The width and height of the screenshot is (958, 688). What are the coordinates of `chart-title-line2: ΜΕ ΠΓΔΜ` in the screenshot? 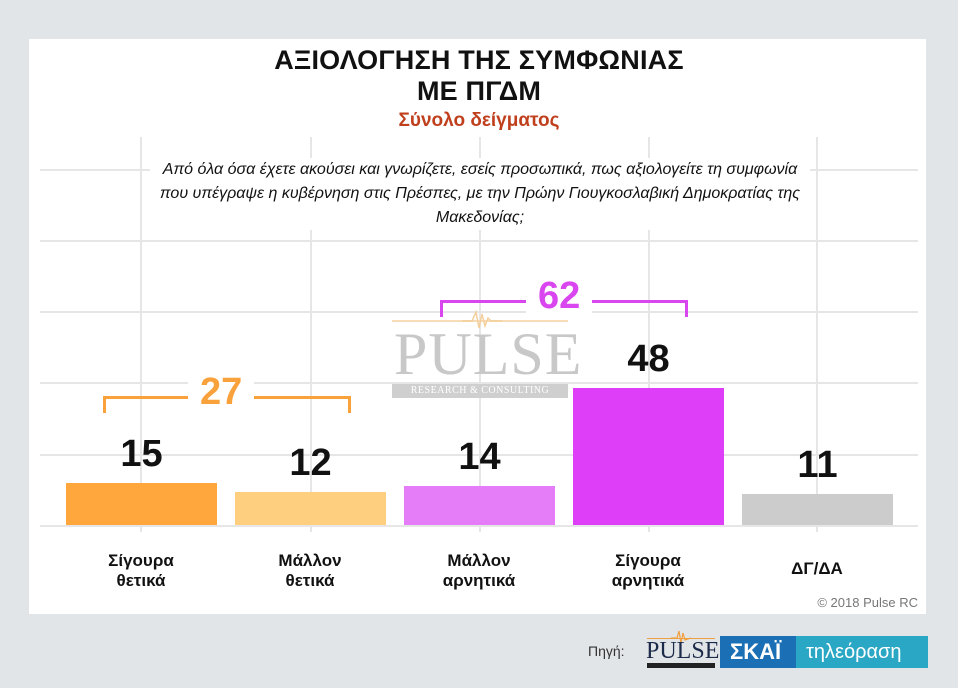 It's located at (479, 91).